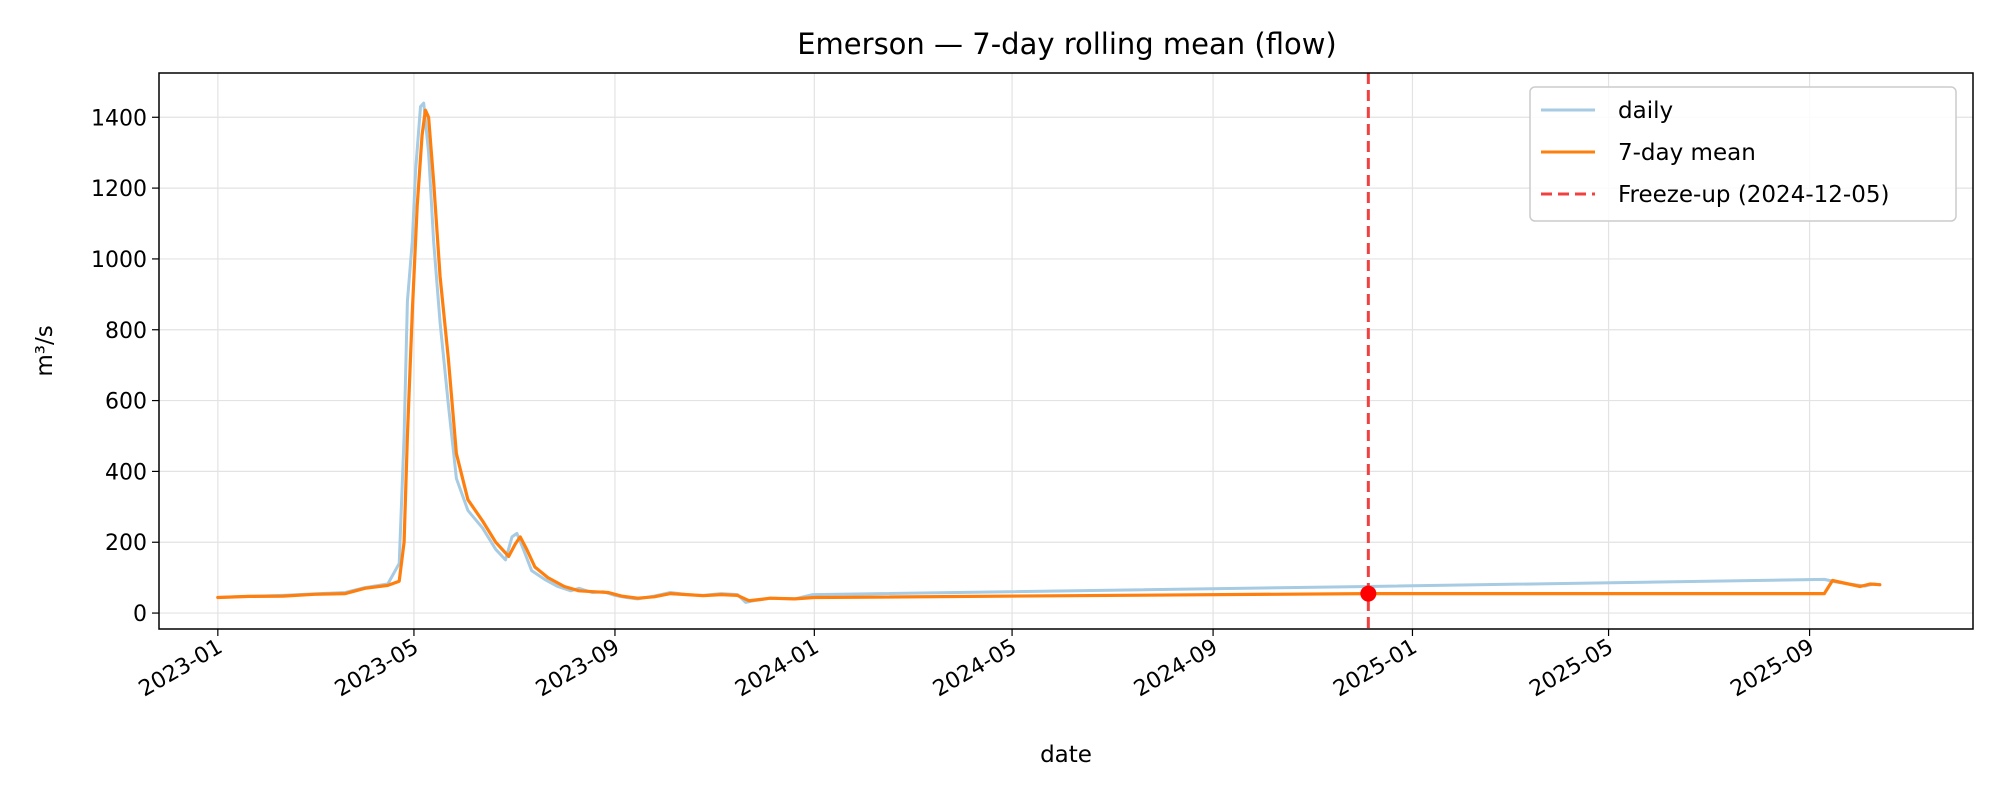 The image size is (2000, 800). I want to click on legend-label-freeze-up: Freeze-up (2024-12-05), so click(1753, 195).